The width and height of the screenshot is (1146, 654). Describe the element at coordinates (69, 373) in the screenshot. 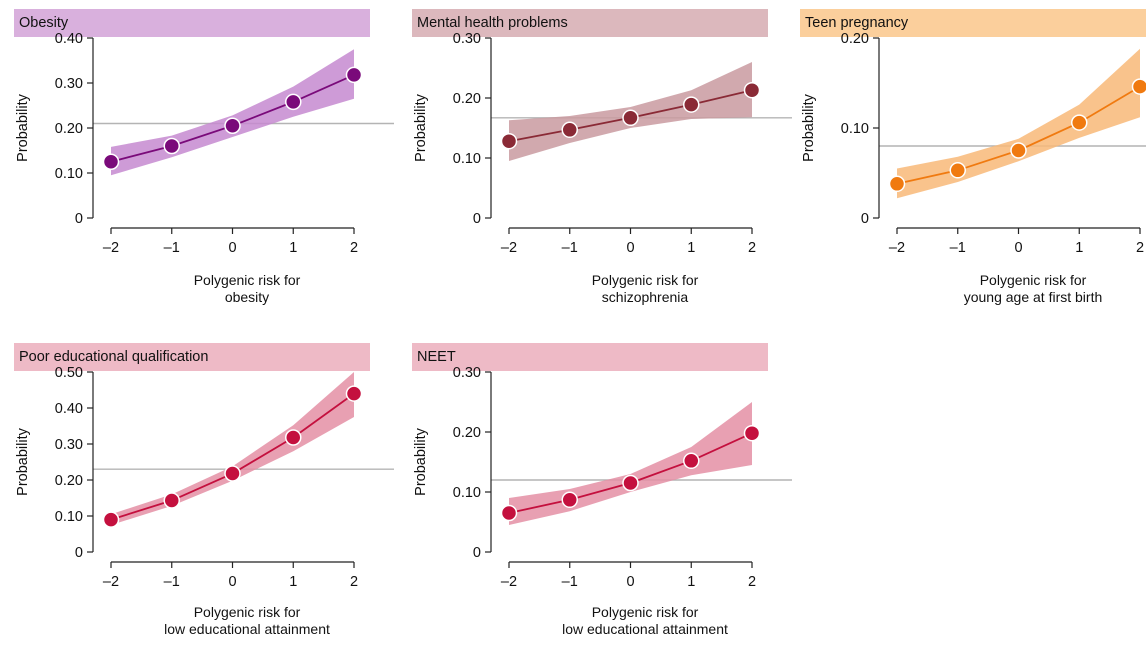

I see `y-tick-label: 0.50` at that location.